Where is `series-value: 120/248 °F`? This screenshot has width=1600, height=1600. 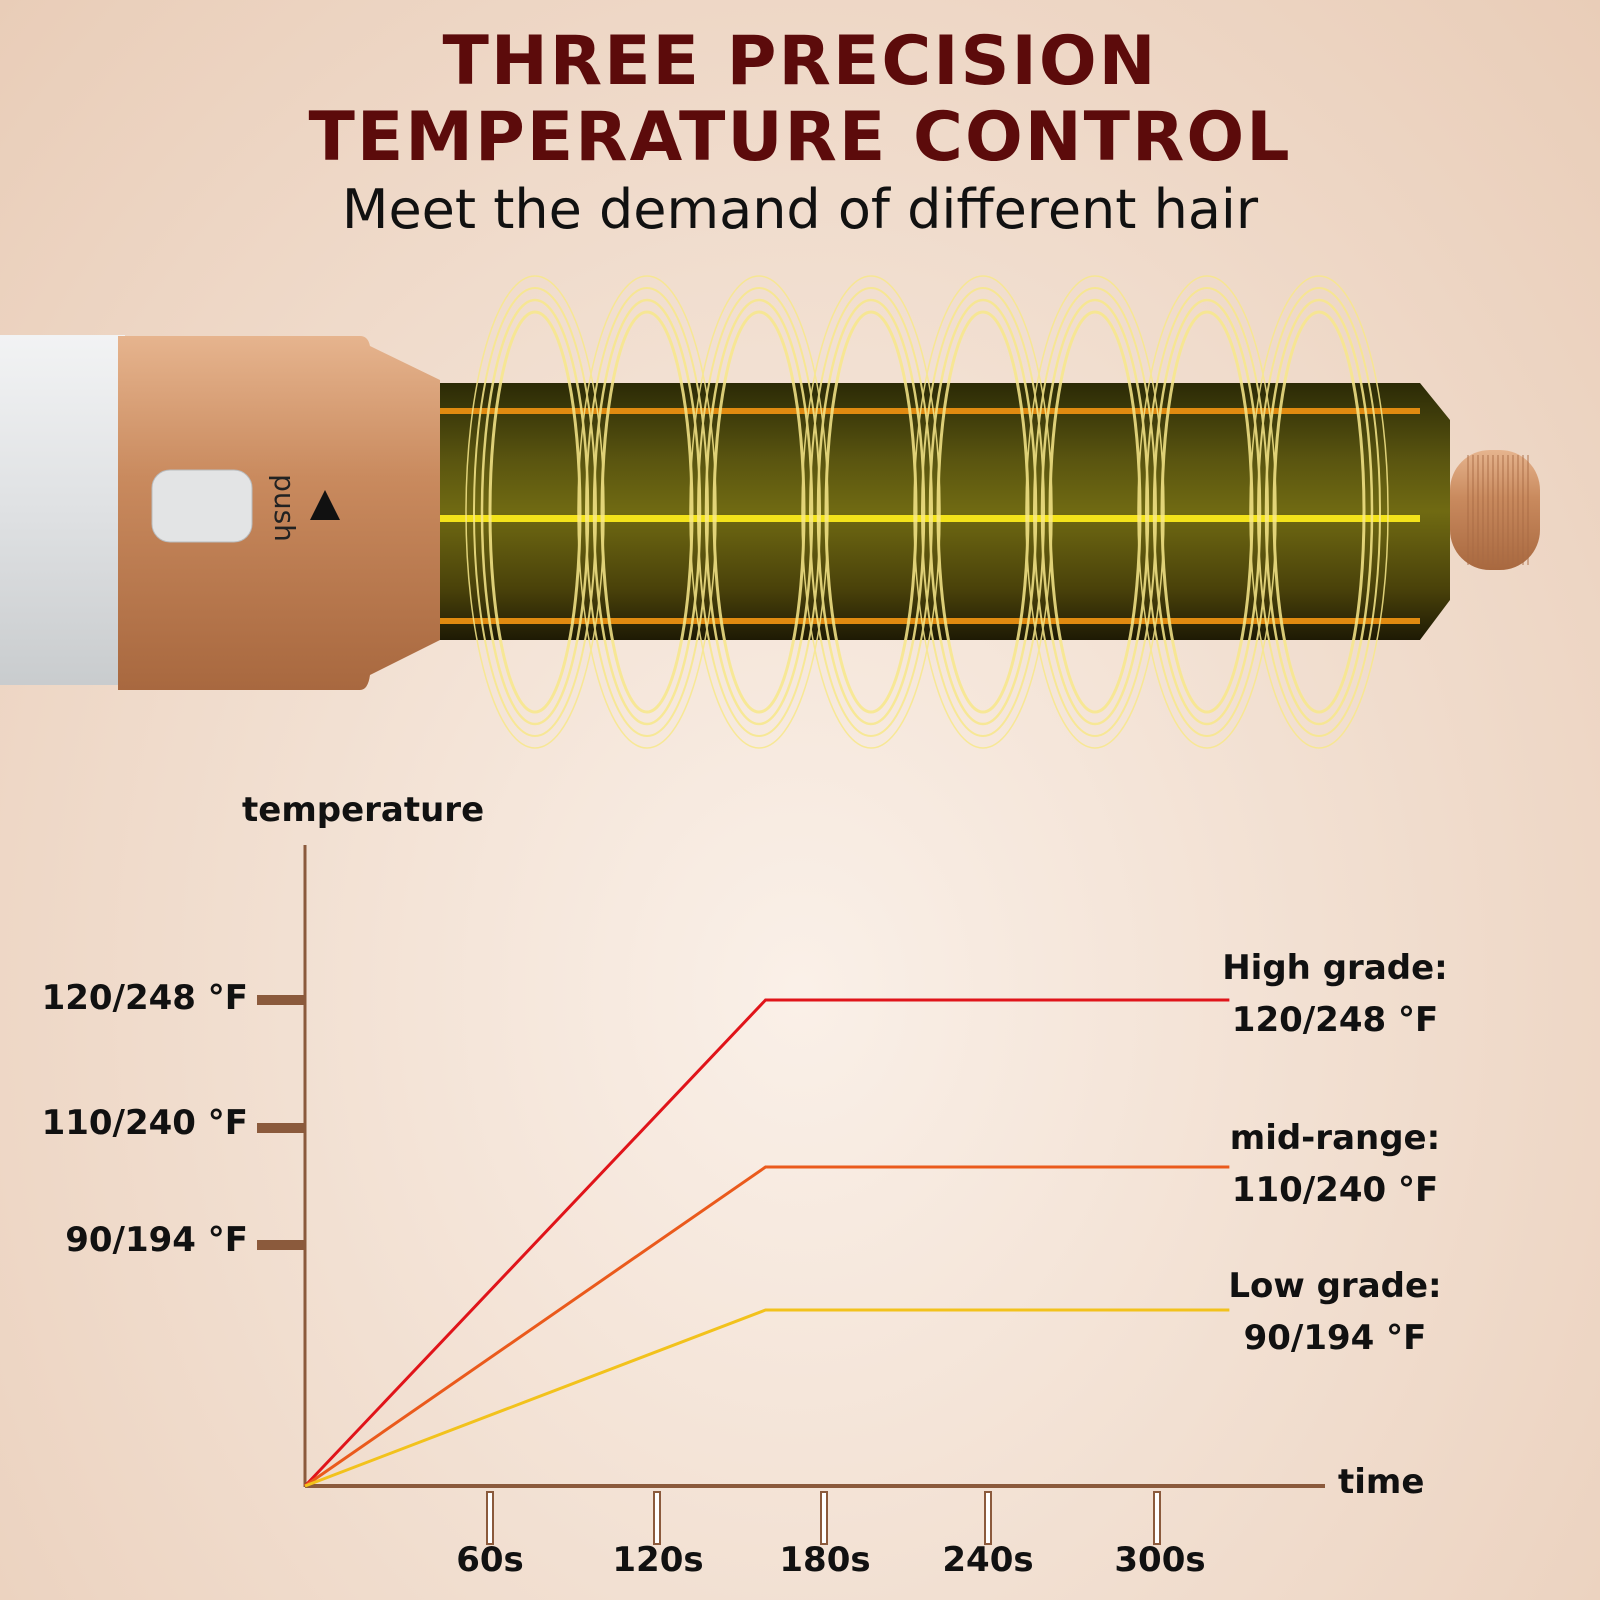 series-value: 120/248 °F is located at coordinates (1335, 1020).